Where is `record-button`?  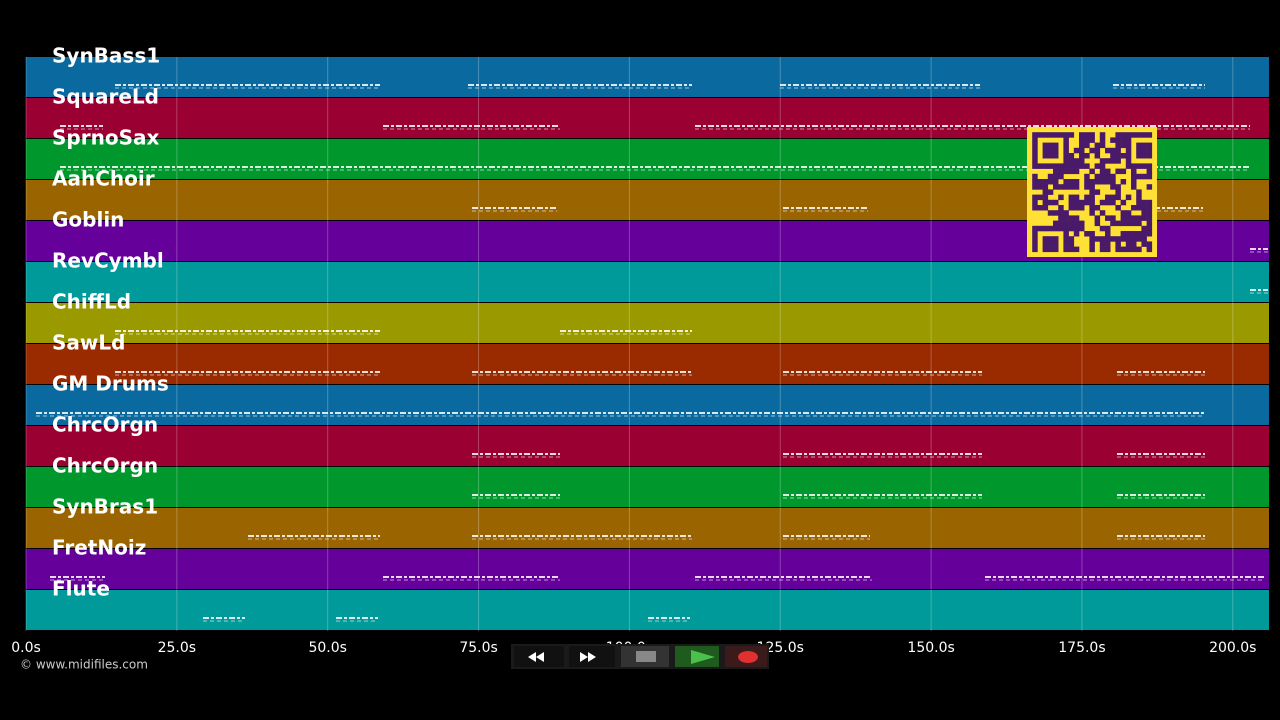 record-button is located at coordinates (746, 656).